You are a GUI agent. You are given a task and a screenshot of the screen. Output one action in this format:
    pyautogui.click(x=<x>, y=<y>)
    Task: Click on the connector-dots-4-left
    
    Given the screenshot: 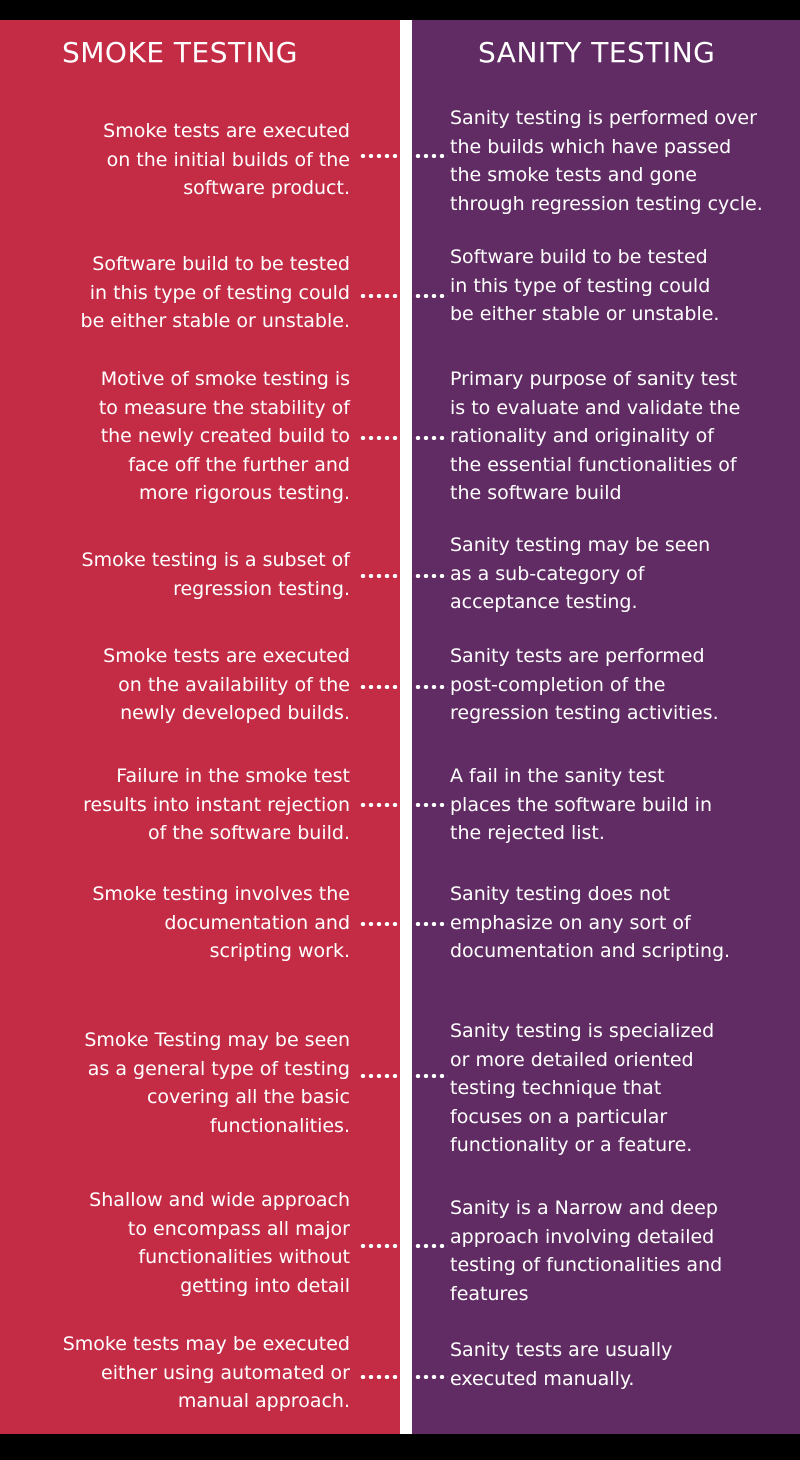 What is the action you would take?
    pyautogui.click(x=380, y=576)
    